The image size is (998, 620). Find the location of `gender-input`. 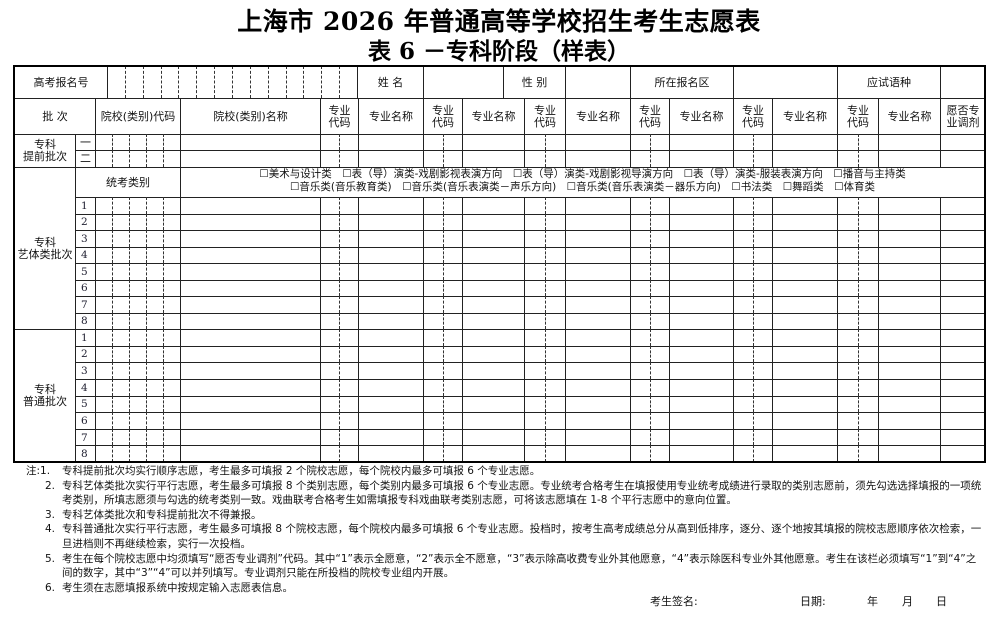

gender-input is located at coordinates (598, 82).